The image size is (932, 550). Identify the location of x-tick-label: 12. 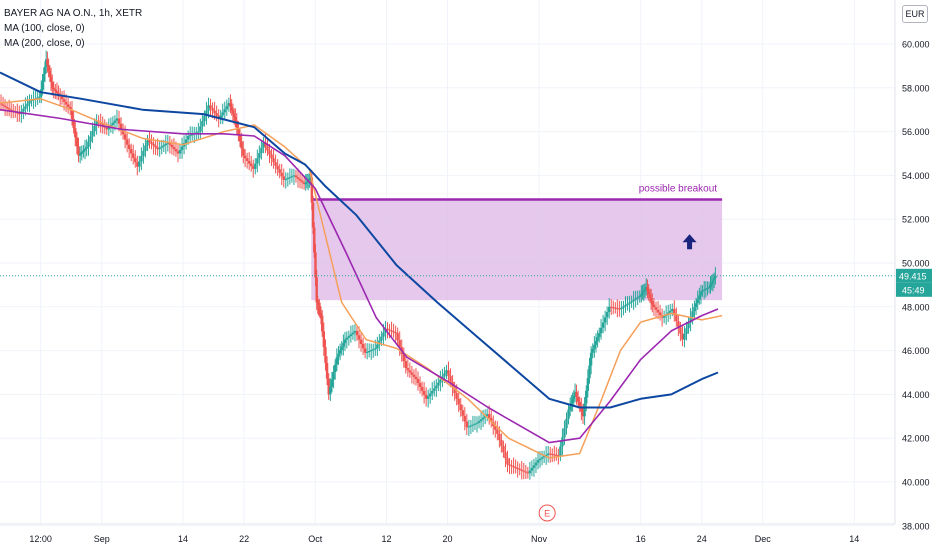
(386, 539).